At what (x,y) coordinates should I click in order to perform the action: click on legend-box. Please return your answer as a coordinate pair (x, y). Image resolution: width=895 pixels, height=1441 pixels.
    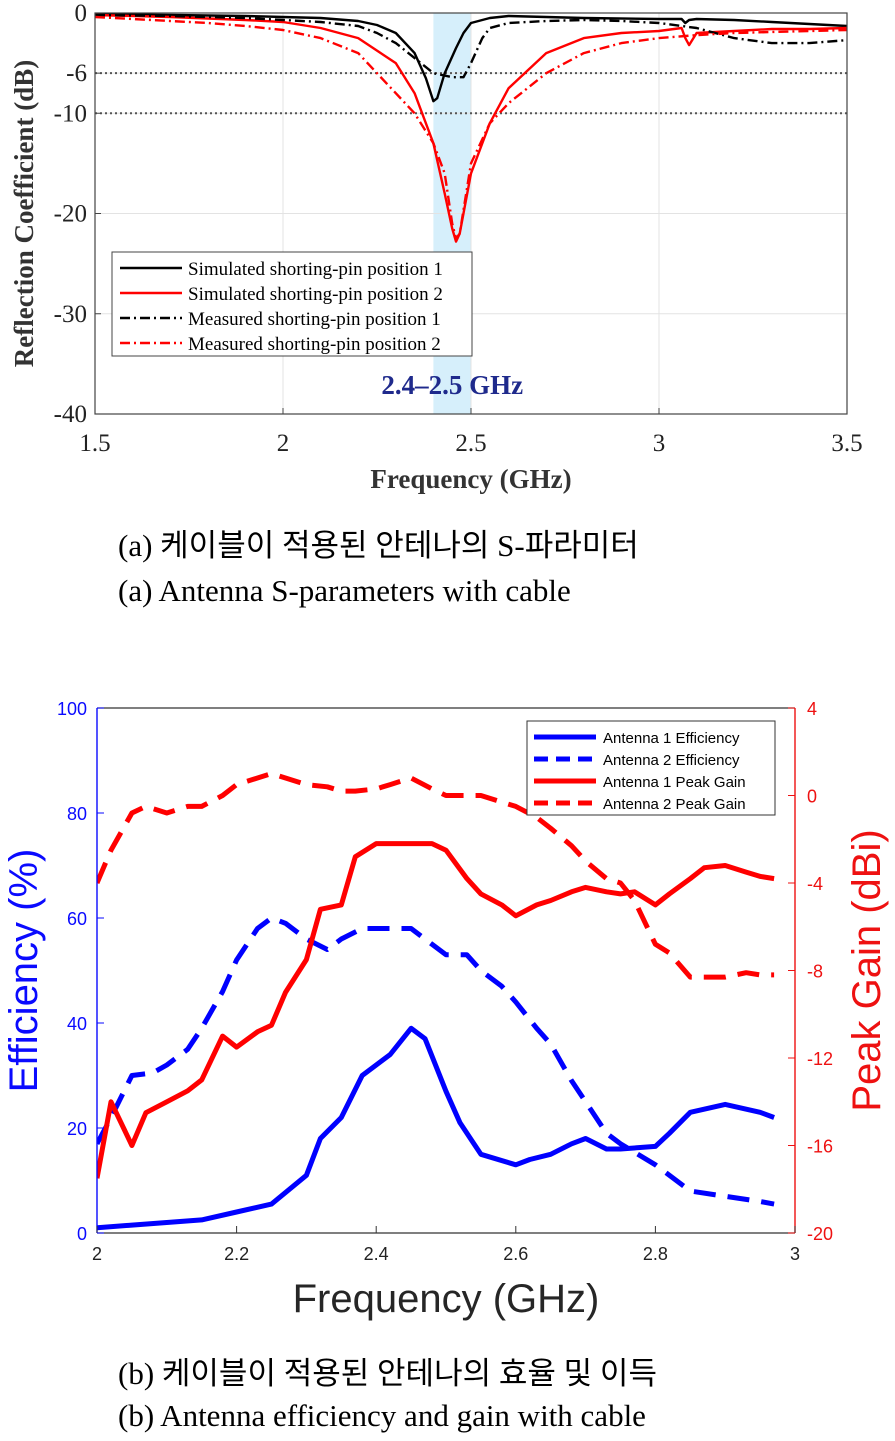
    Looking at the image, I should click on (292, 304).